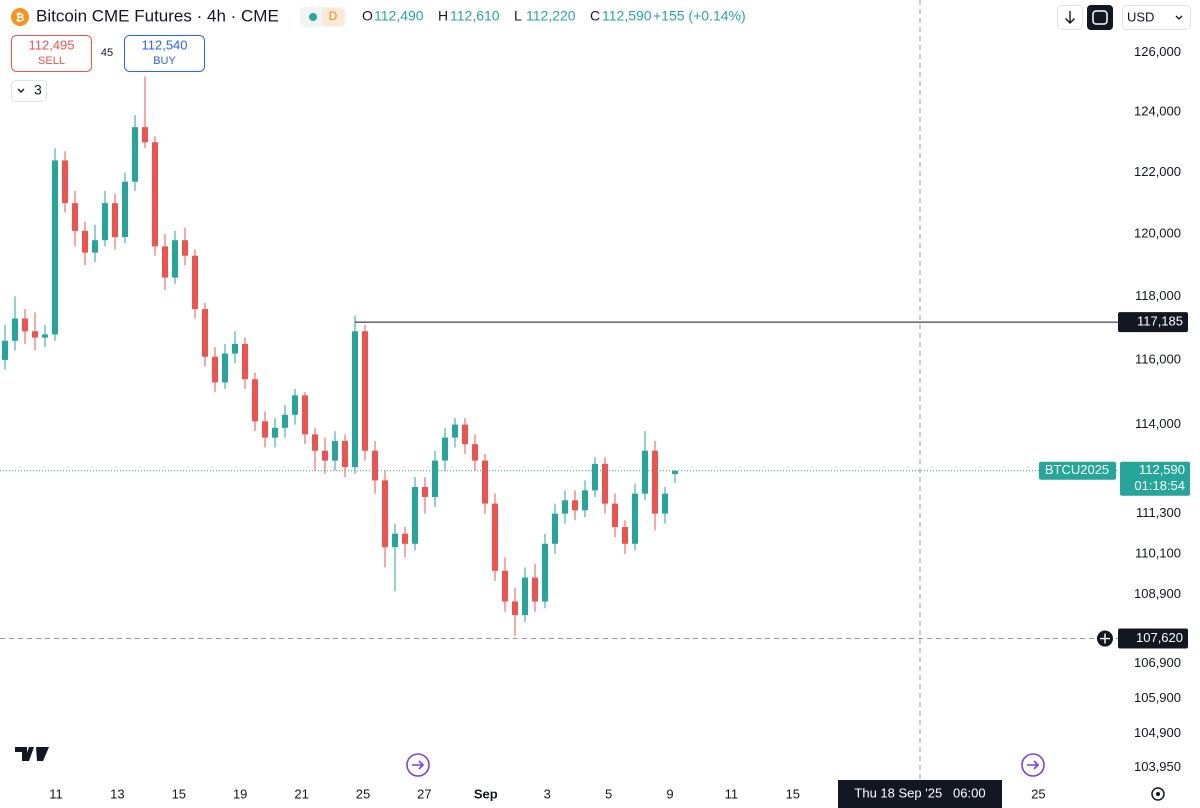 The height and width of the screenshot is (808, 1200). I want to click on settings-icon, so click(1158, 794).